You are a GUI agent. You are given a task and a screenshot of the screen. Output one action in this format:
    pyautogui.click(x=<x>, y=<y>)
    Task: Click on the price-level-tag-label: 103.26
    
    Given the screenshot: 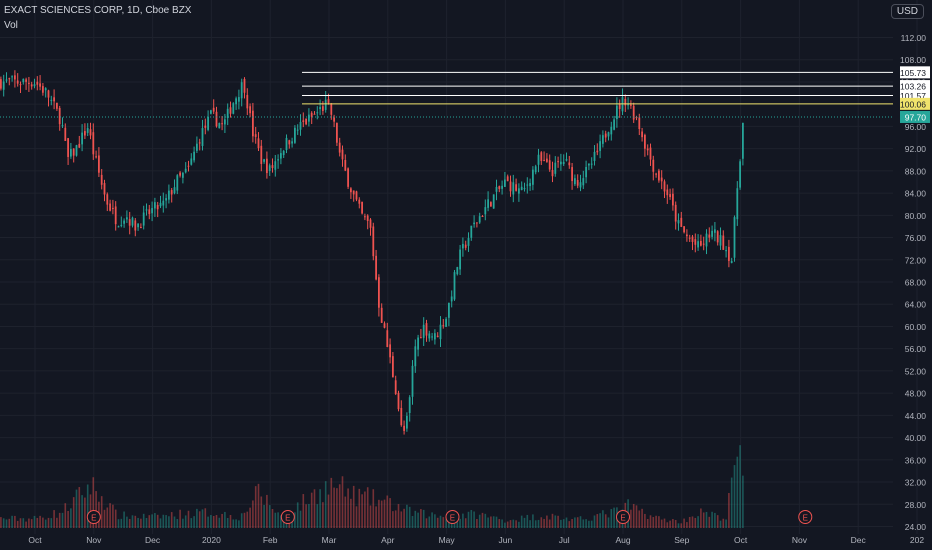 What is the action you would take?
    pyautogui.click(x=913, y=87)
    